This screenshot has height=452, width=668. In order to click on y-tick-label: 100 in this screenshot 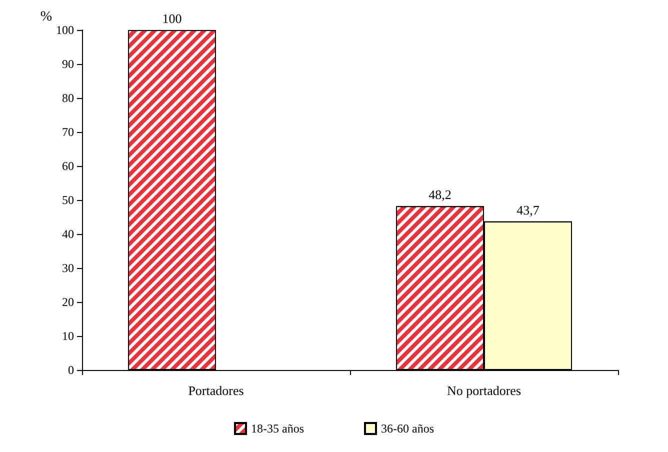, I will do `click(65, 30)`.